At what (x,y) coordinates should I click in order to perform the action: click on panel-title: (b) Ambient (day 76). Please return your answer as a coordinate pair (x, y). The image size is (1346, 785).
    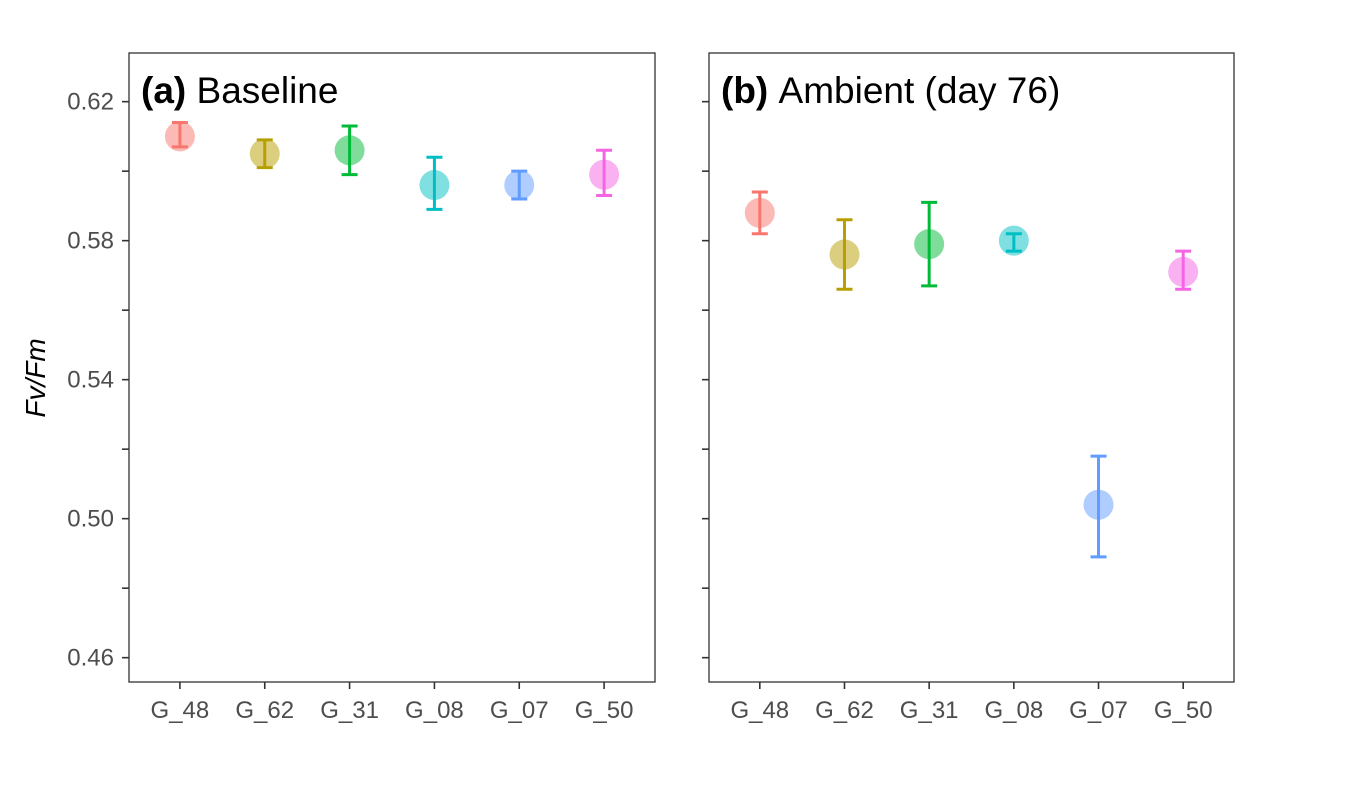
    Looking at the image, I should click on (890, 90).